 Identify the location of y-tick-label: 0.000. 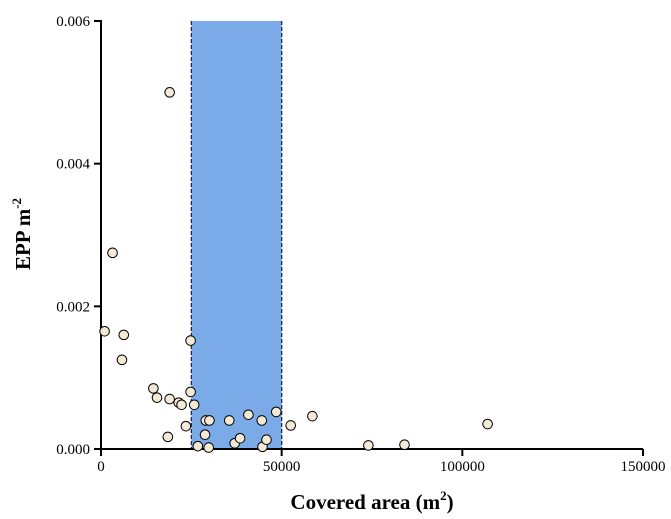
(73, 450).